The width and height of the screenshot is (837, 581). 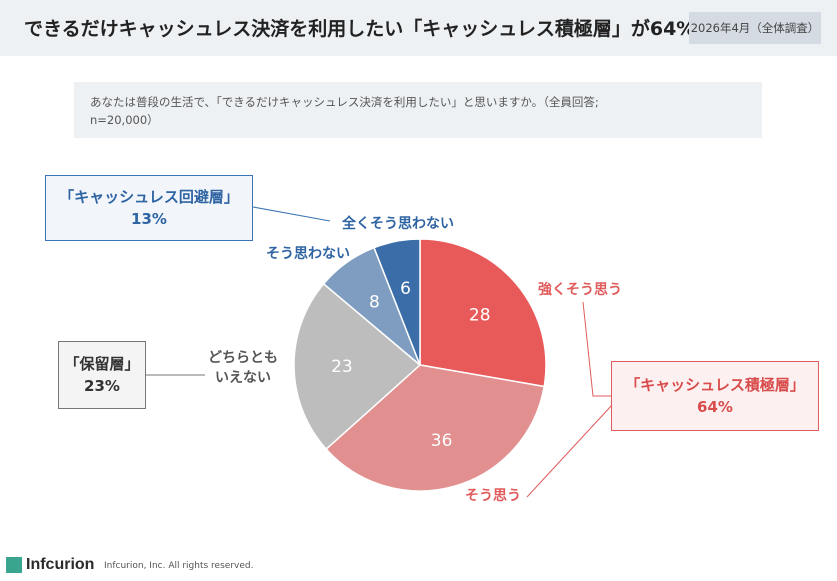 I want to click on page-title: できるだけキャッシュレス決済を利用したい「キャッシュレス積極層」が64%, so click(x=360, y=29).